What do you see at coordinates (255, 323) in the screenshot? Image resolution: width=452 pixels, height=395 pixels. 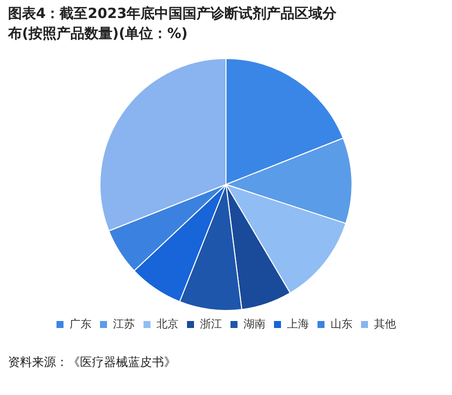 I see `legend-label: 湖南` at bounding box center [255, 323].